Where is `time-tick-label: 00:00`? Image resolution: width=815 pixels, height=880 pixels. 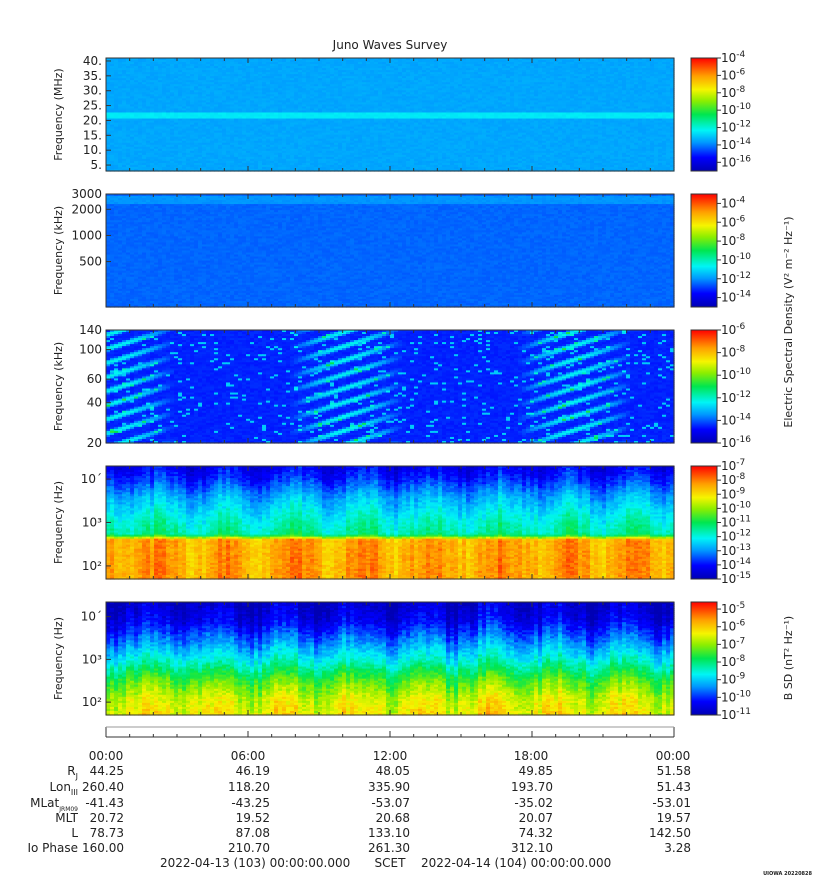 time-tick-label: 00:00 is located at coordinates (673, 756).